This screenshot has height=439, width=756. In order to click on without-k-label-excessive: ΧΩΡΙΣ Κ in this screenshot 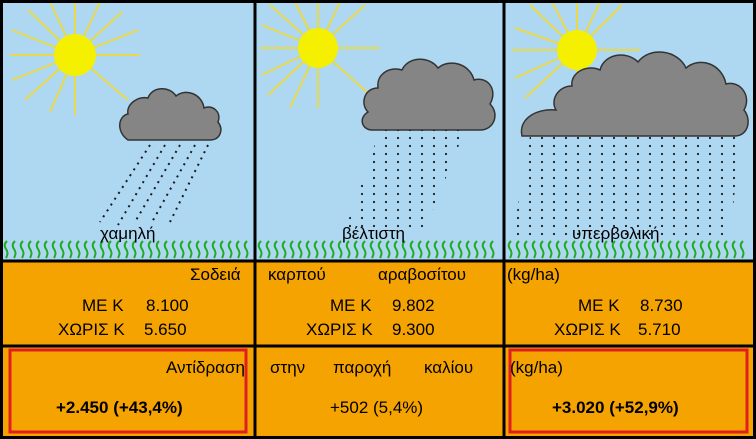, I will do `click(587, 329)`.